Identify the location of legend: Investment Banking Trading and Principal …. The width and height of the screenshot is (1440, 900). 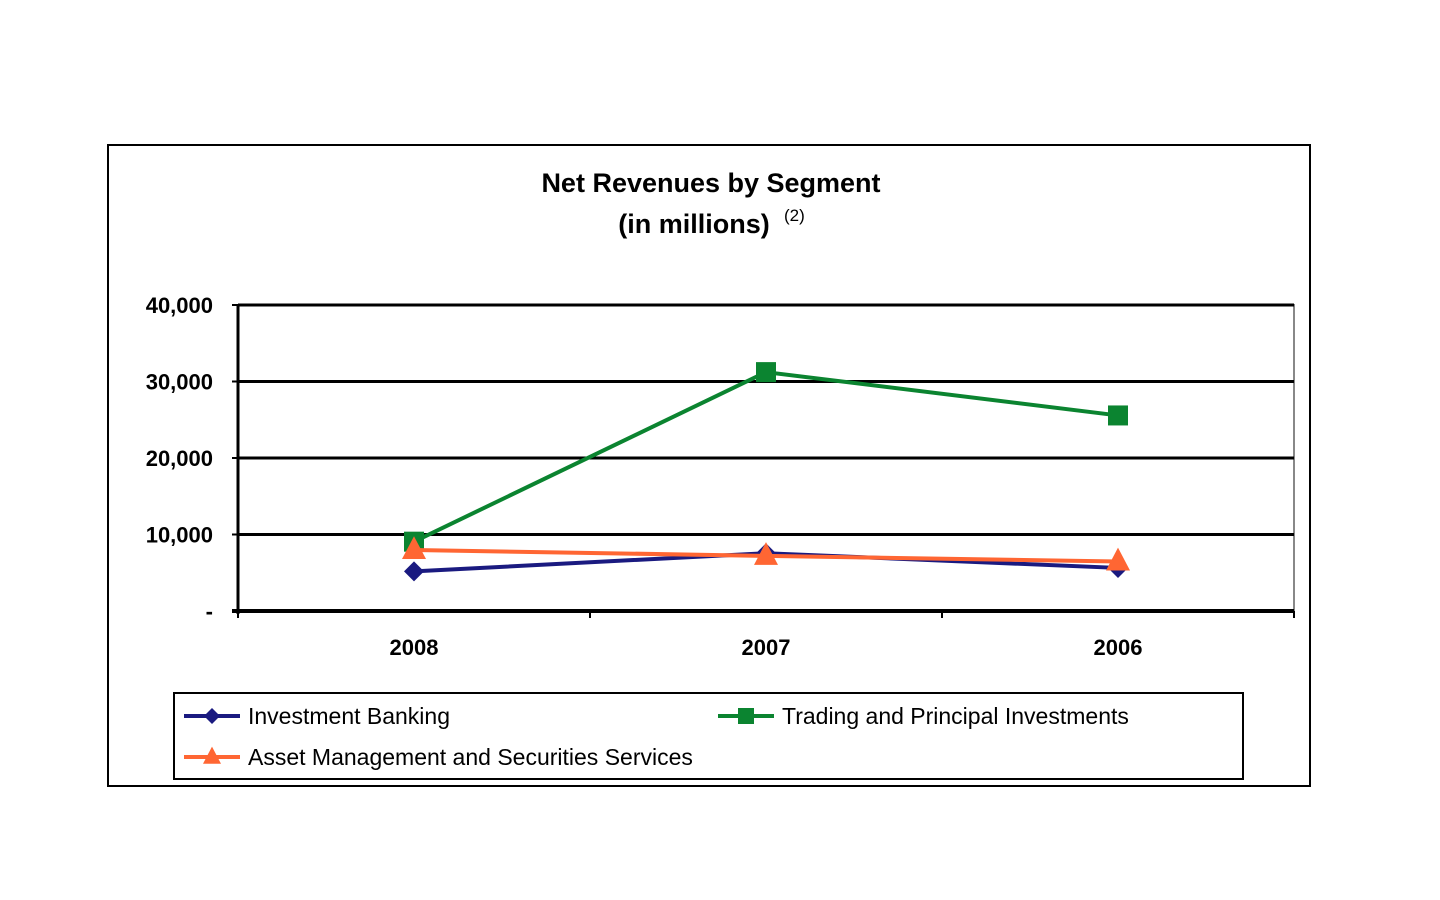
(708, 736).